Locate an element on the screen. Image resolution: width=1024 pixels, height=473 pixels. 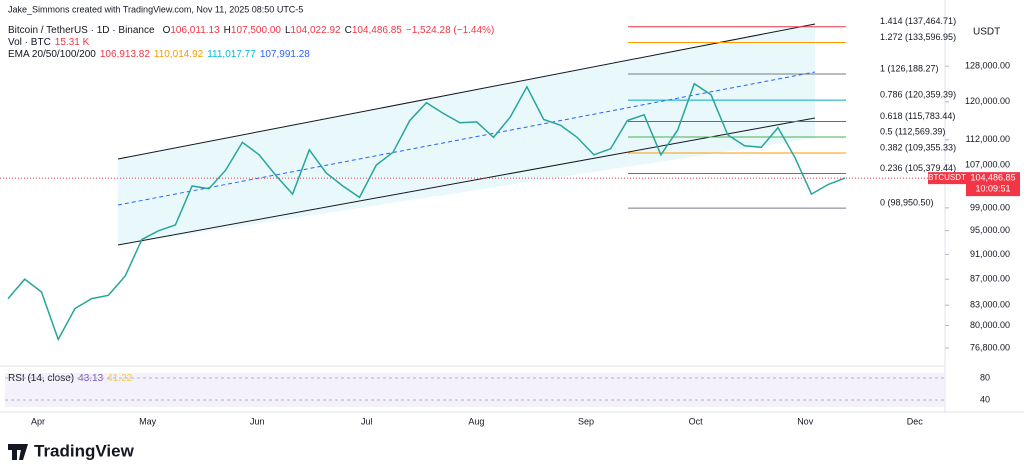
x-tick-label: Aug is located at coordinates (476, 421).